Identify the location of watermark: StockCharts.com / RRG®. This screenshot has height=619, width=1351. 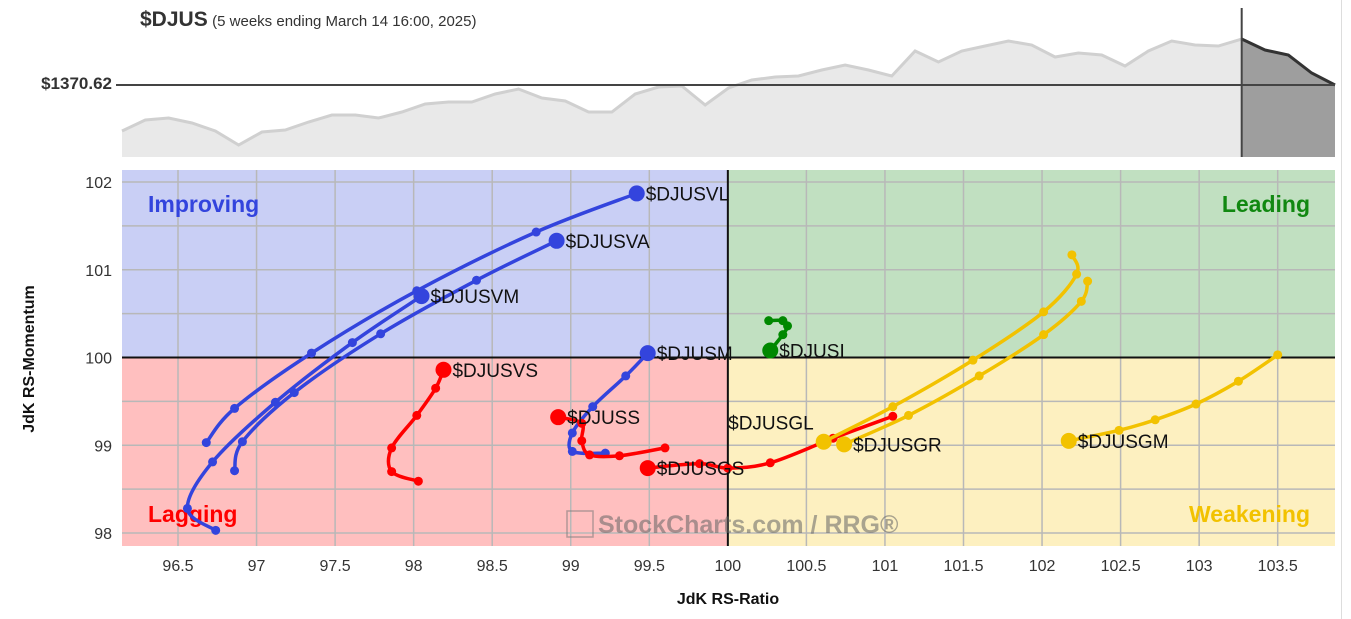
(732, 524).